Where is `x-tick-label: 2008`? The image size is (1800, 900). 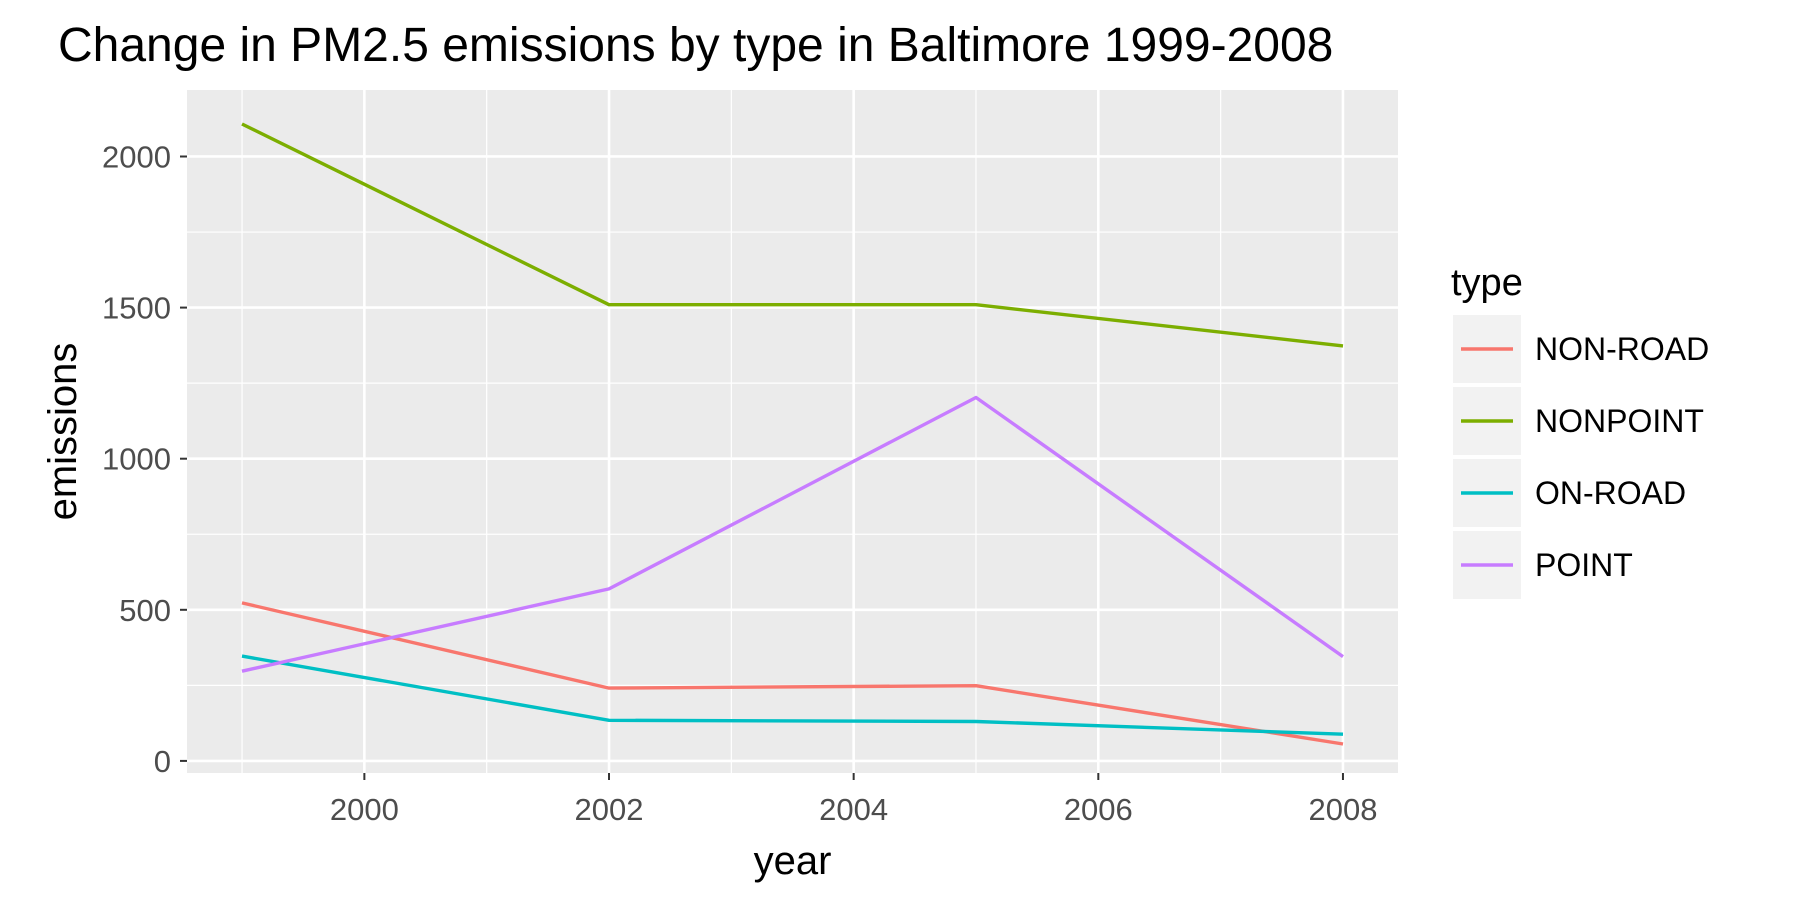
x-tick-label: 2008 is located at coordinates (1342, 809).